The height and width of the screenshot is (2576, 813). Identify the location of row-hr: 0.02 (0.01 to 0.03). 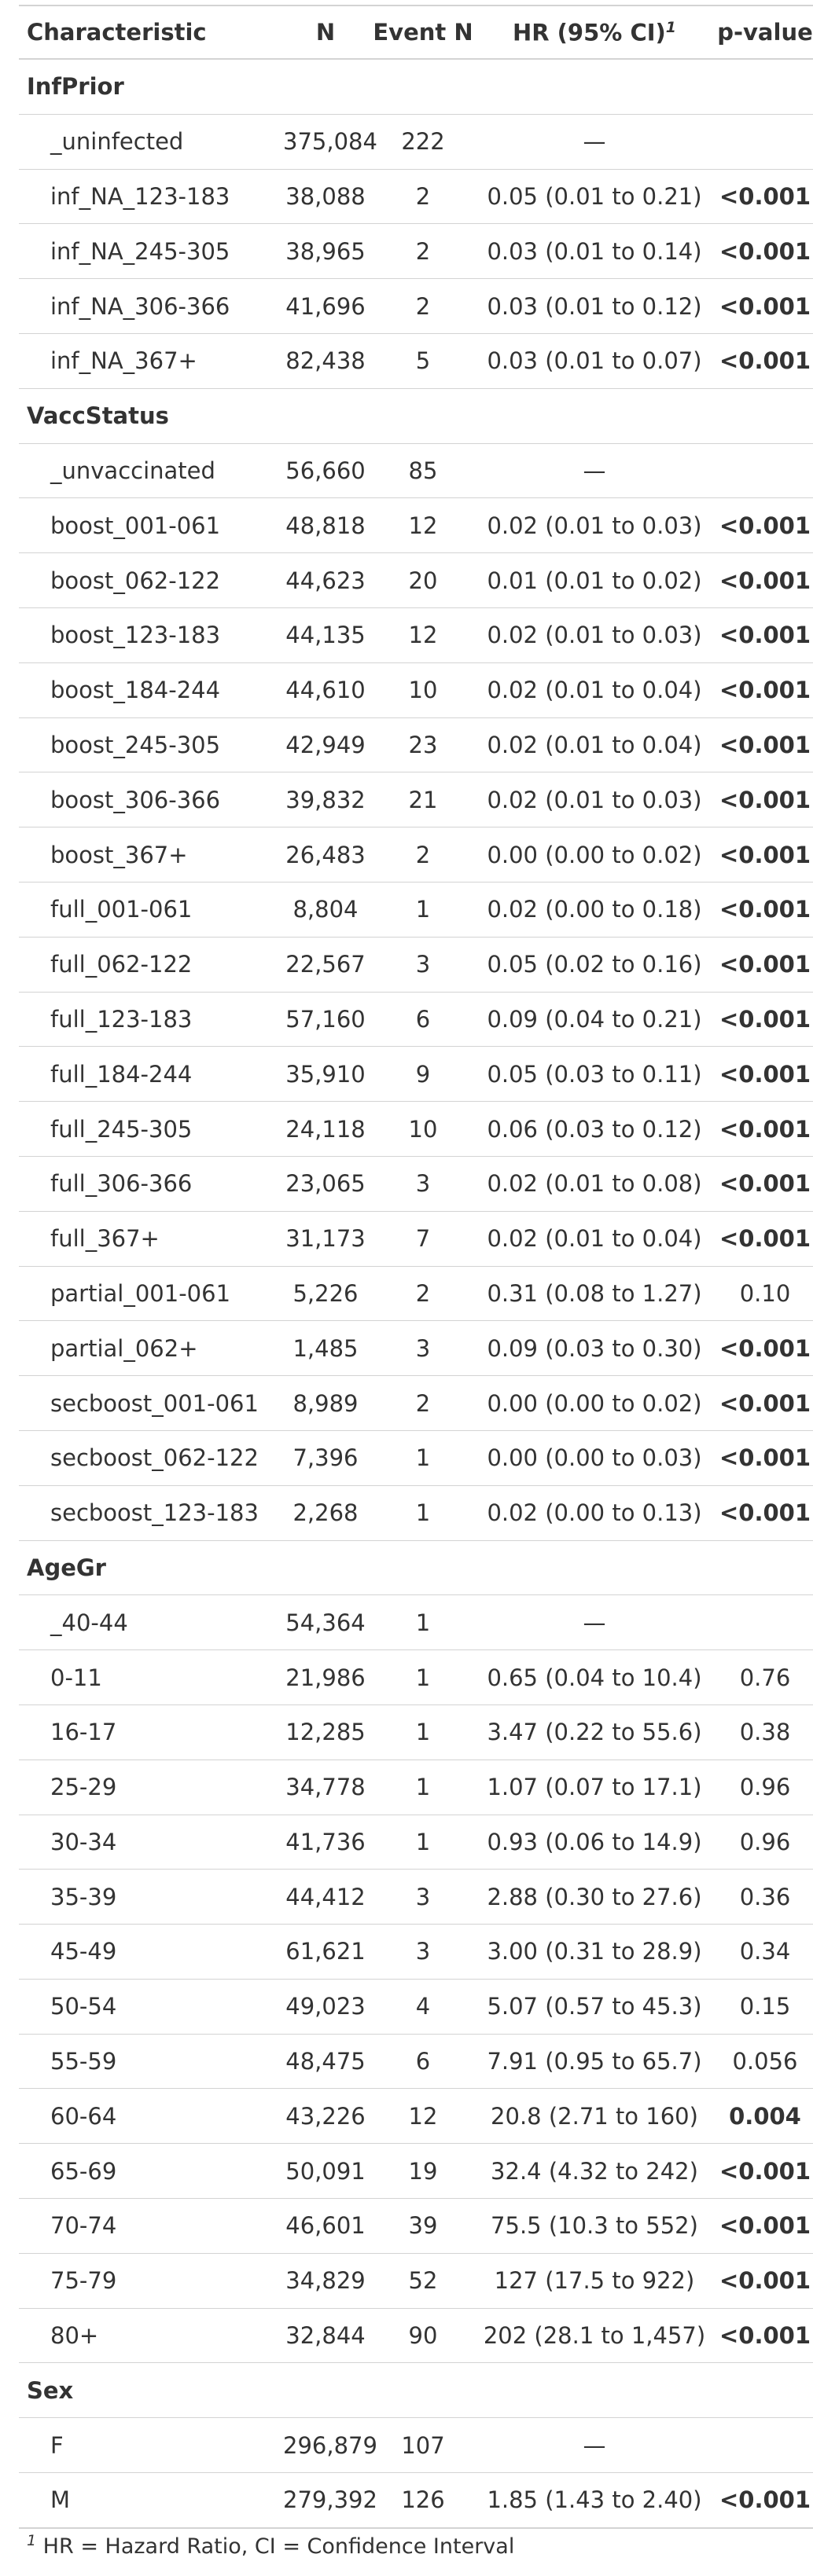
(594, 525).